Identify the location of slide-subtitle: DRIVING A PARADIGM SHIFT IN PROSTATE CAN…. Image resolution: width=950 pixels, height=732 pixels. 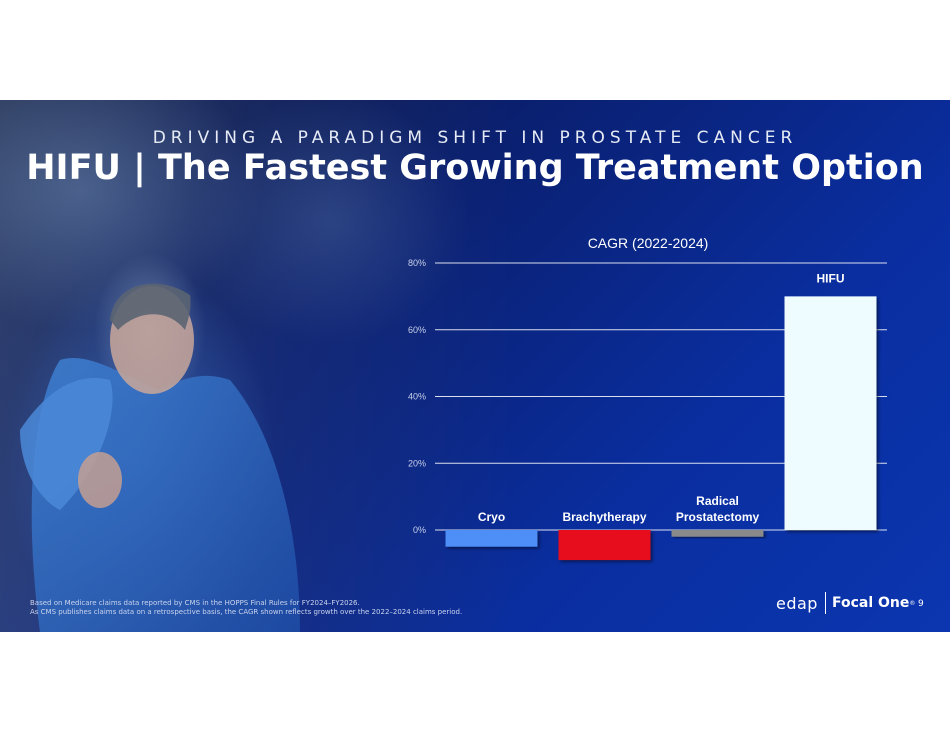
(475, 138).